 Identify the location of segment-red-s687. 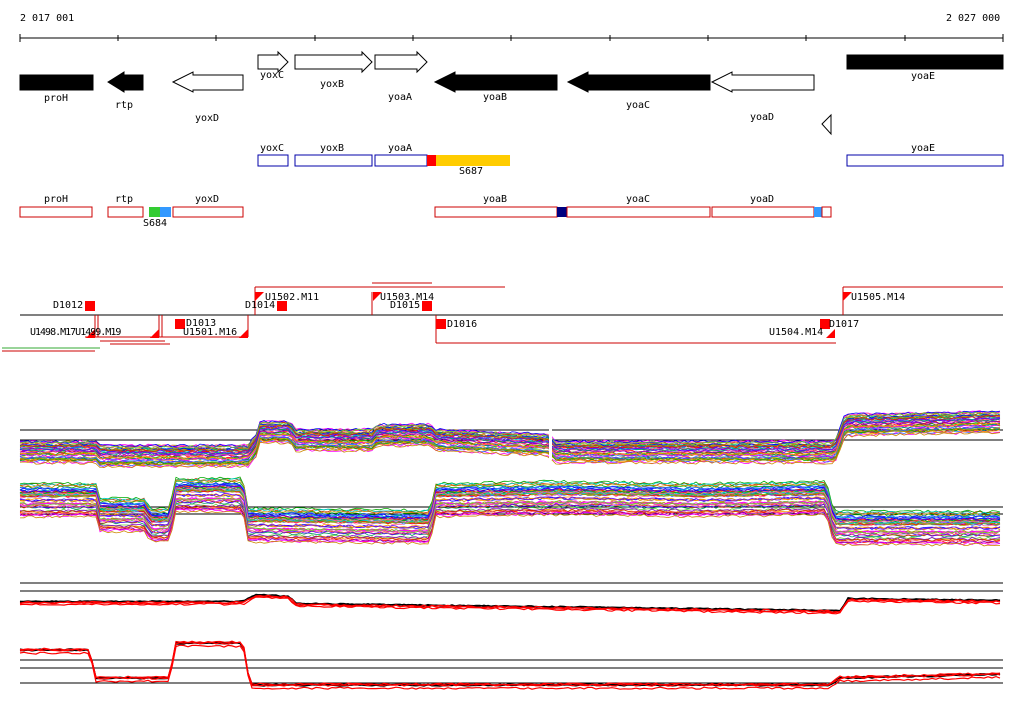
(431, 160).